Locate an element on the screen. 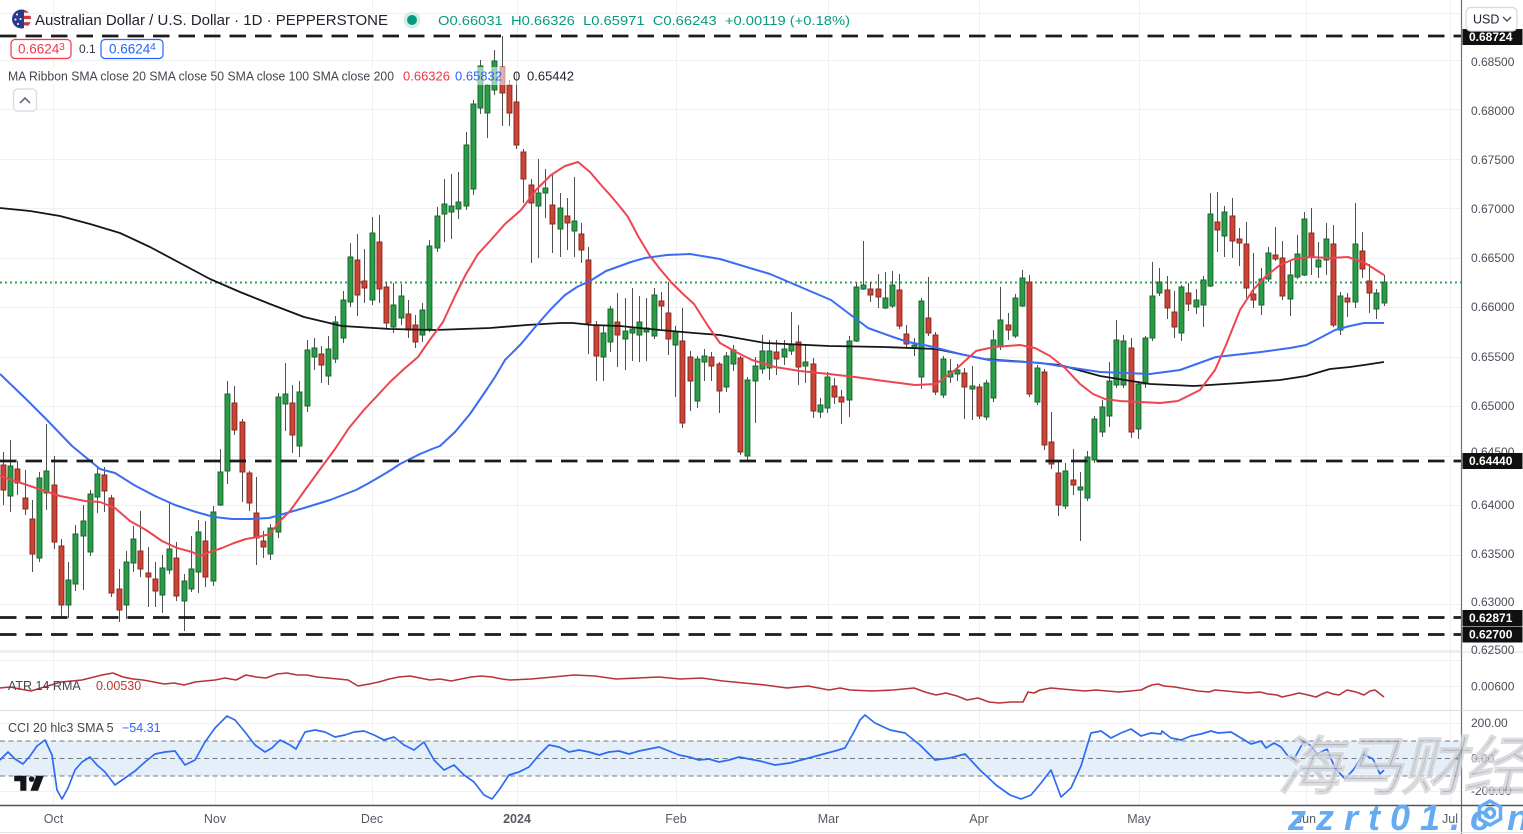  svg-text: 0.62500 is located at coordinates (1493, 650).